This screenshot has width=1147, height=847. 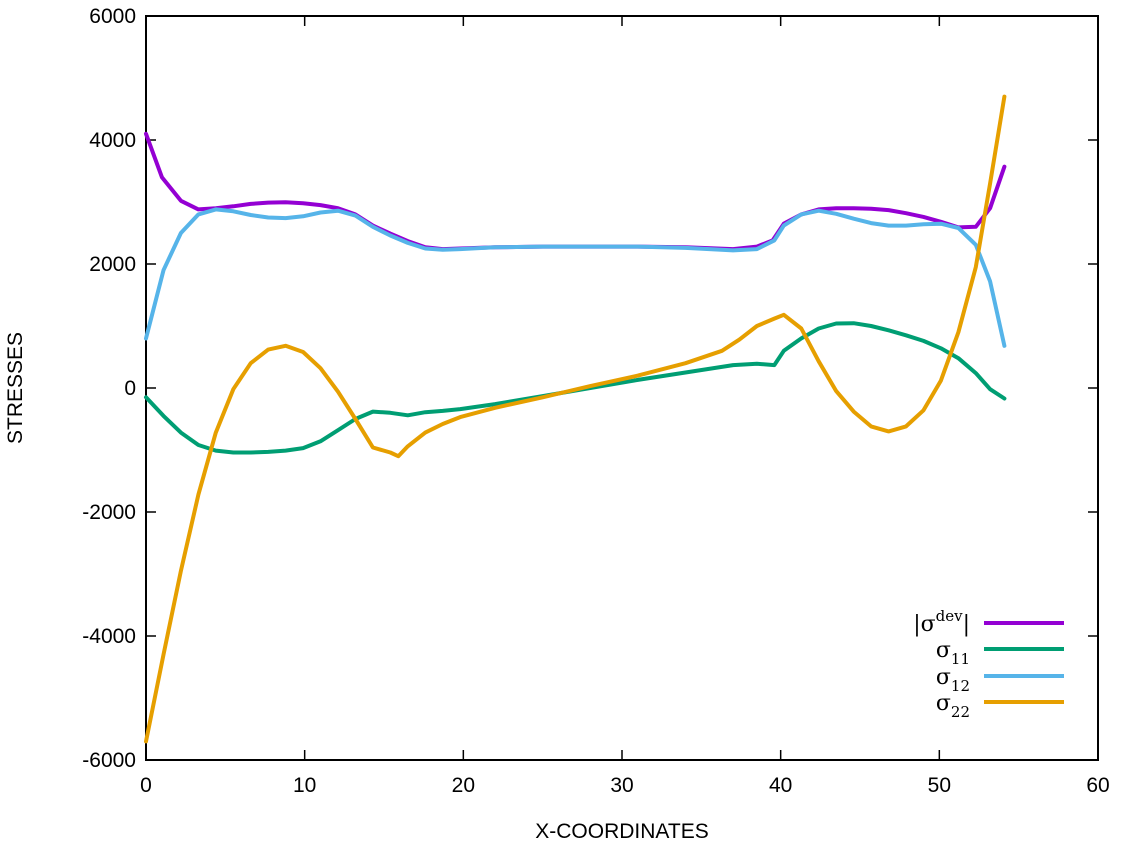 What do you see at coordinates (146, 785) in the screenshot?
I see `x-tick-label: 0` at bounding box center [146, 785].